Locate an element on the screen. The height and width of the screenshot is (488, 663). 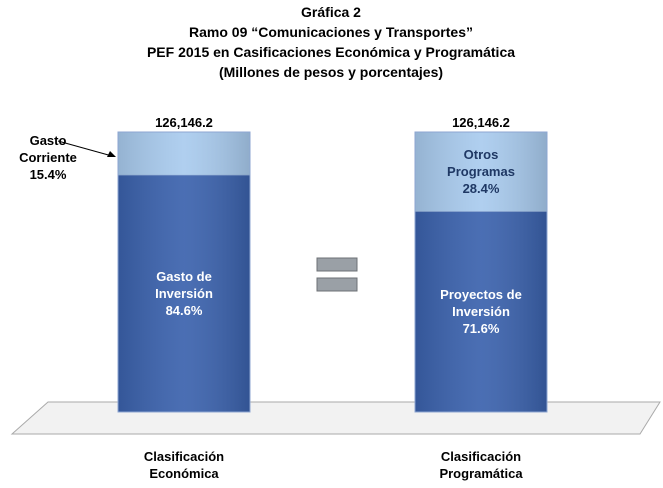
chart-title: Gráfica 2 is located at coordinates (331, 12).